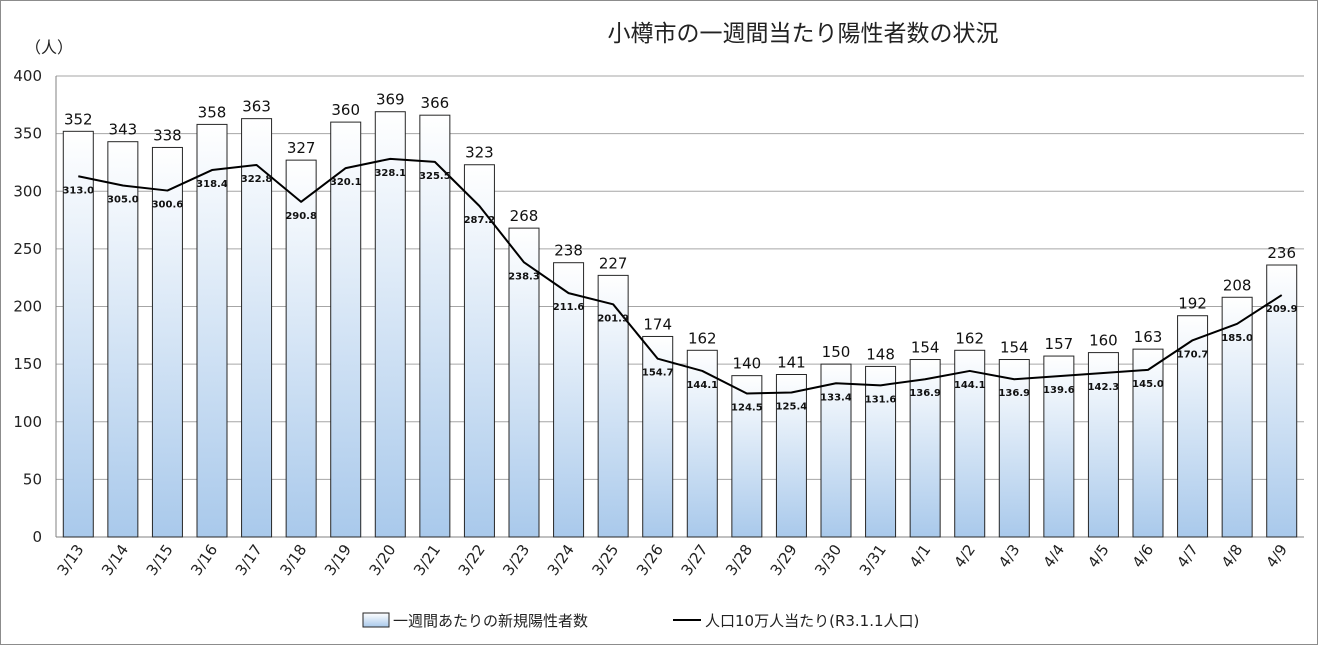 The image size is (1318, 645). Describe the element at coordinates (123, 199) in the screenshot. I see `rate-value-label: 305.0` at that location.